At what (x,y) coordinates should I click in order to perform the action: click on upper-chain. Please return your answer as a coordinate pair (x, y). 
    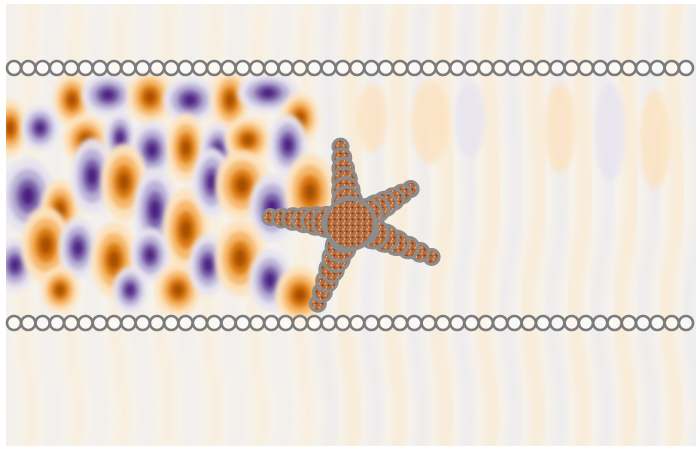
    Looking at the image, I should click on (350, 68).